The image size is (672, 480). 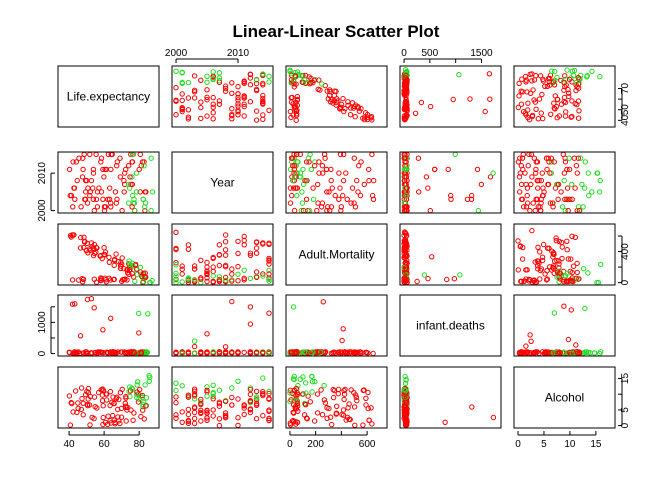 I want to click on left-axis-infant-deaths: 0 1000, so click(x=46, y=331).